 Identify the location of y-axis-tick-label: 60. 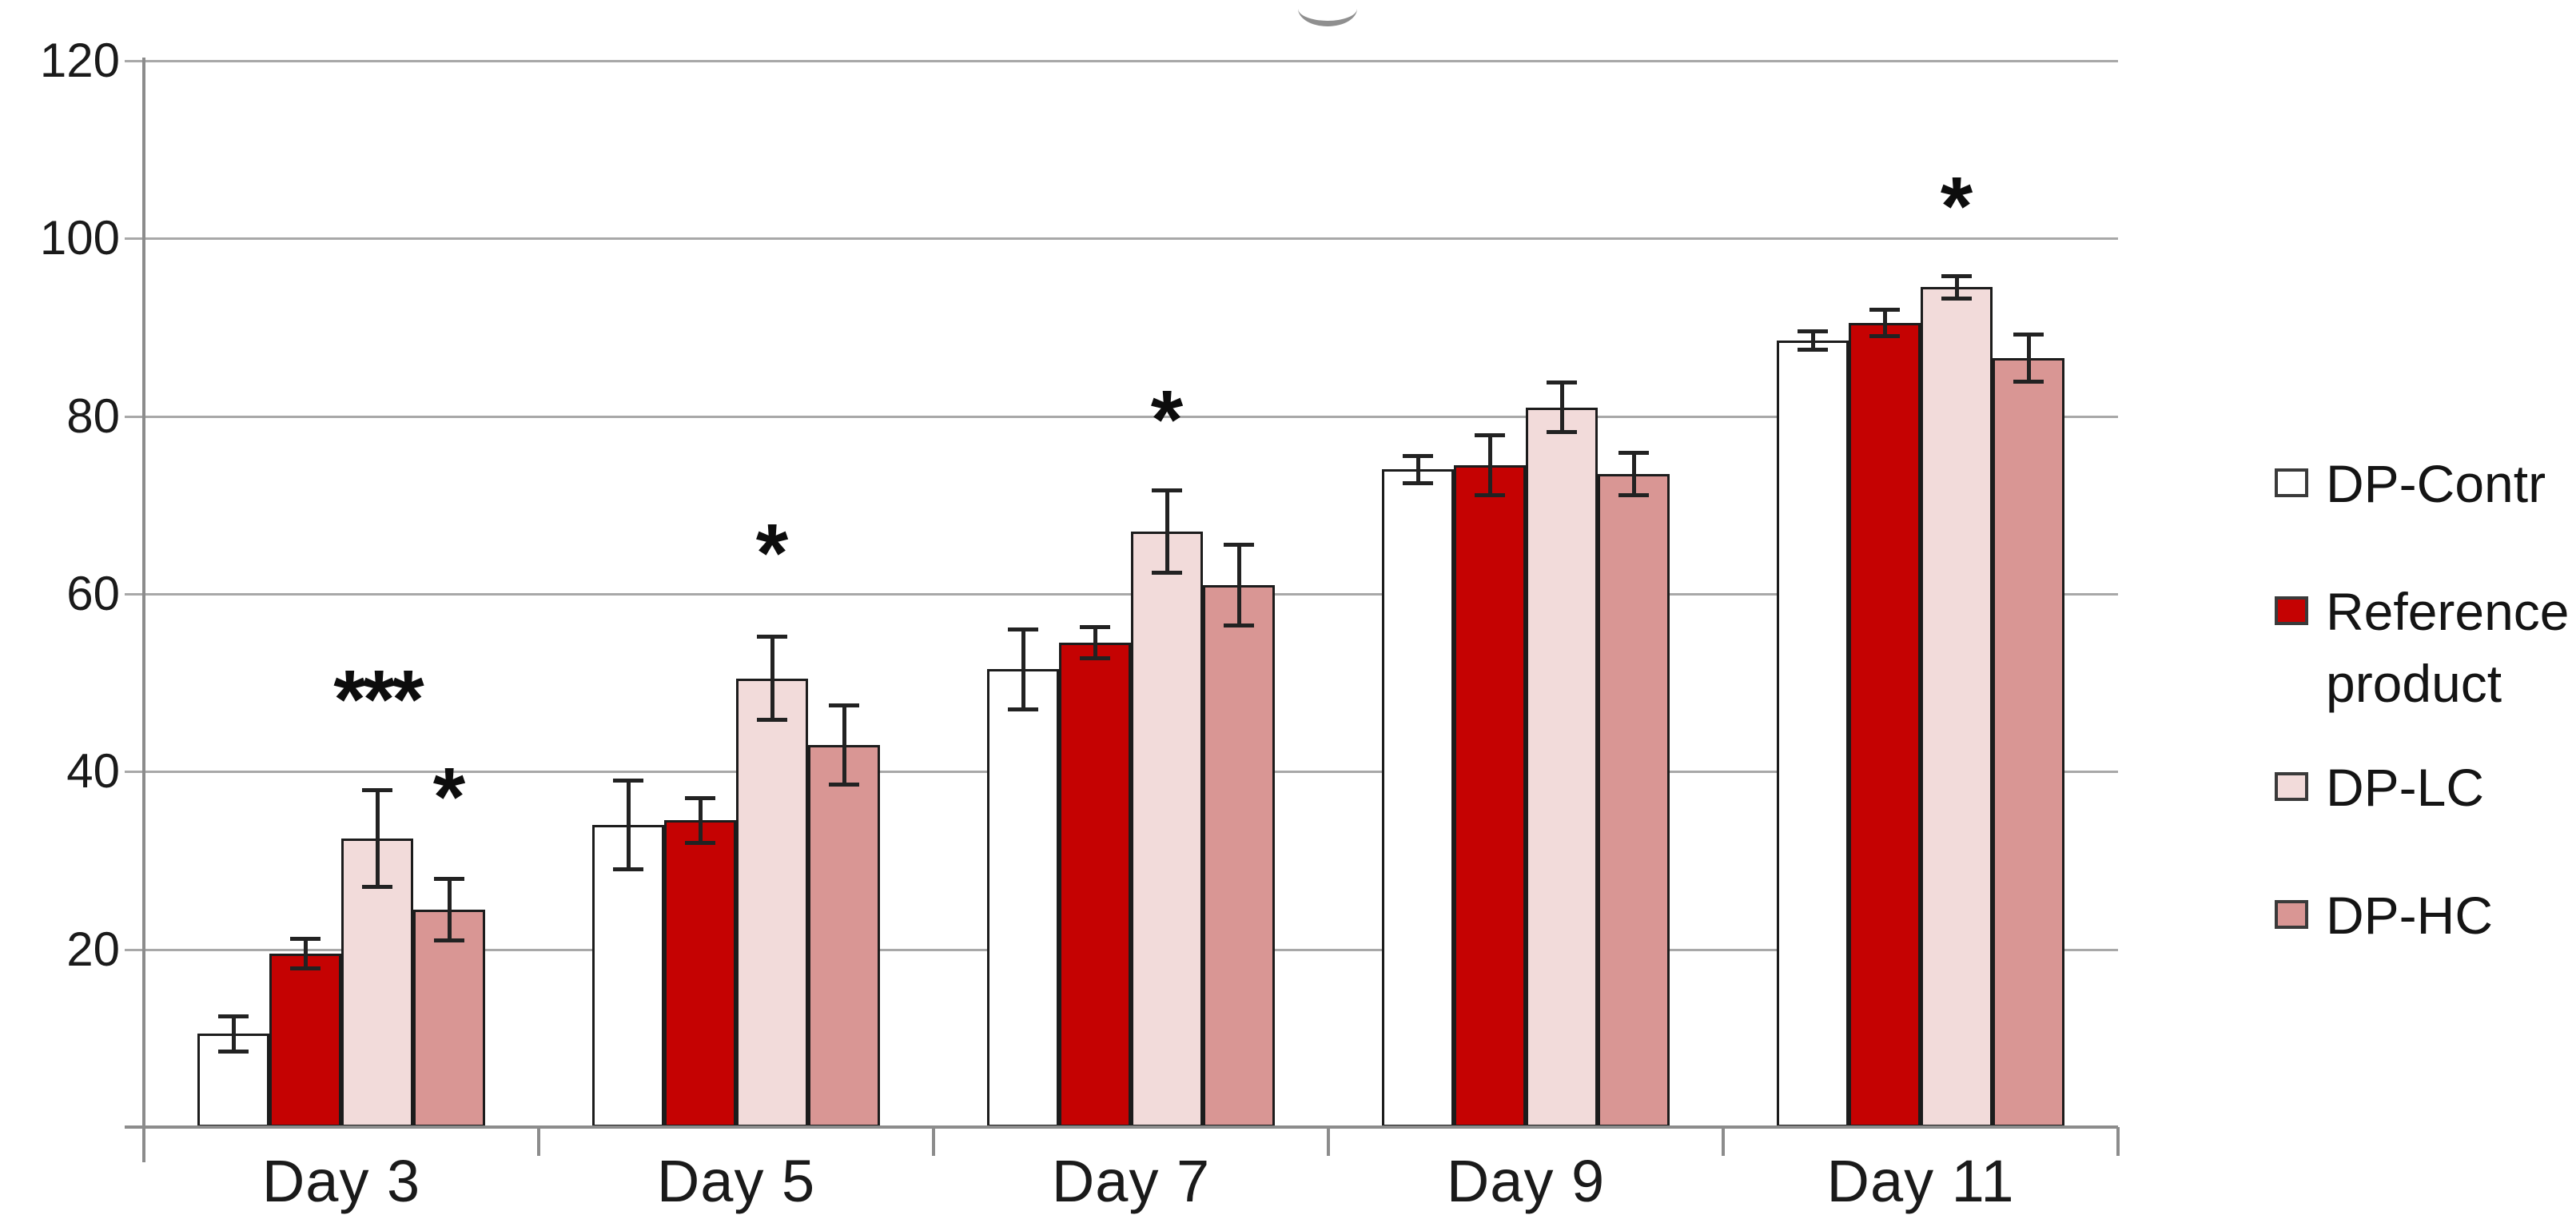
(93, 593).